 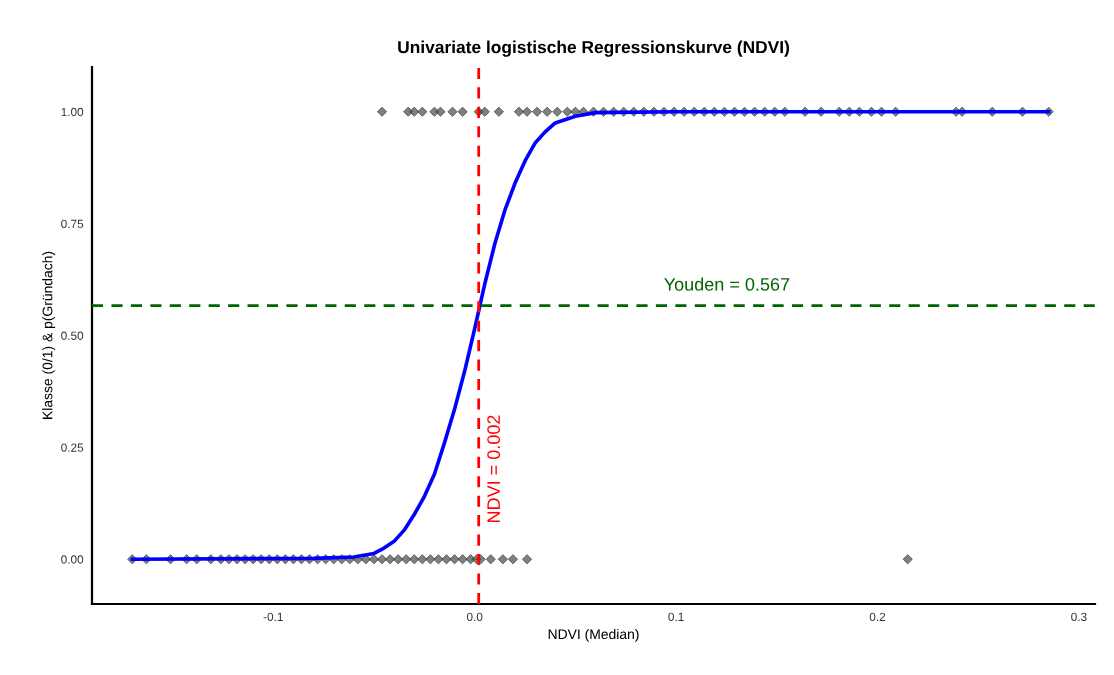 I want to click on x-axis-title: NDVI (Median), so click(x=593, y=635).